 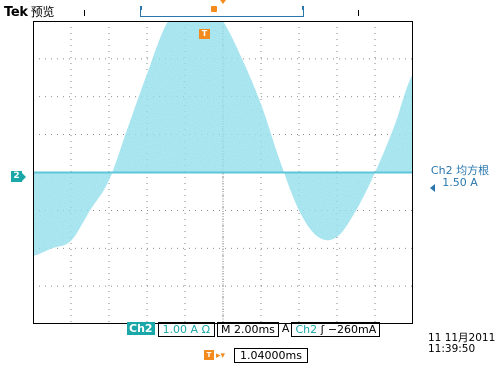 What do you see at coordinates (141, 328) in the screenshot?
I see `channel-badge: Ch2` at bounding box center [141, 328].